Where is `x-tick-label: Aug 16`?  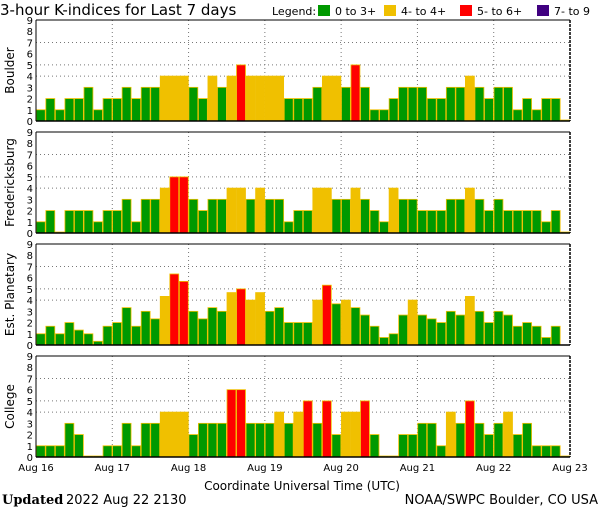 x-tick-label: Aug 16 is located at coordinates (35, 468).